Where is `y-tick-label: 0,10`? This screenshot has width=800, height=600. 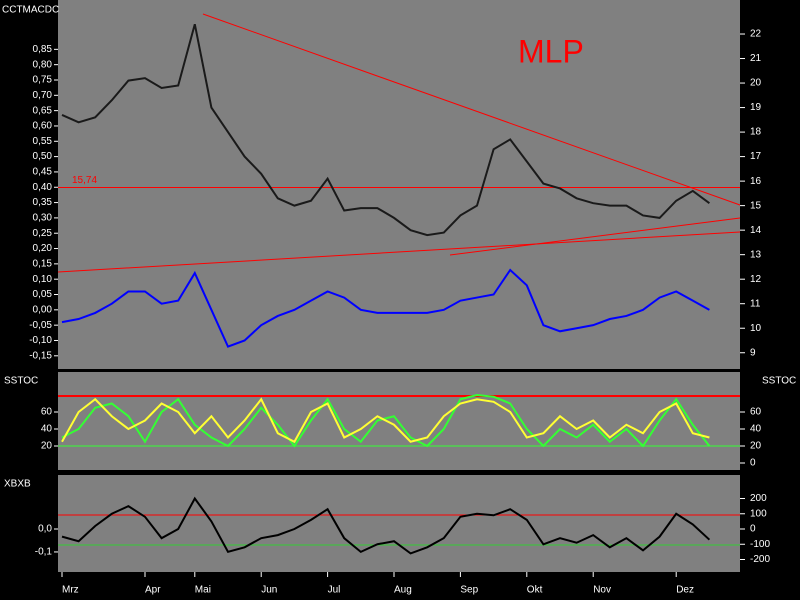 y-tick-label: 0,10 is located at coordinates (43, 279).